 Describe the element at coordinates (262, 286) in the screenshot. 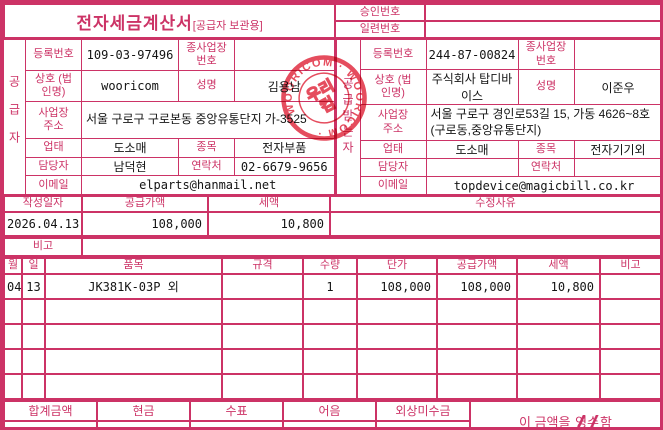

I see `item-spec` at that location.